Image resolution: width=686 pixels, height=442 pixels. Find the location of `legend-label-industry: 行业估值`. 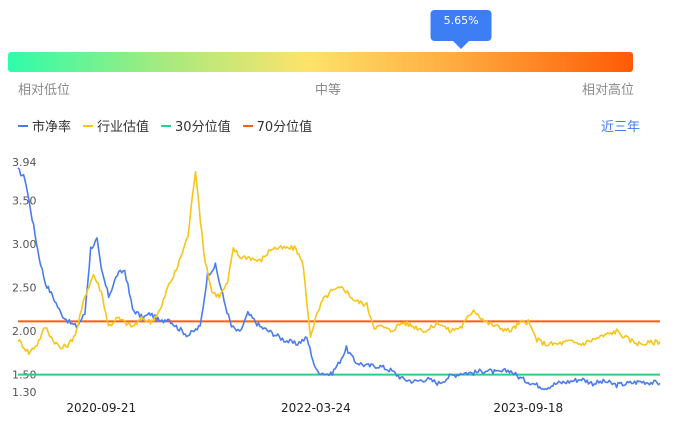

legend-label-industry: 行业估值 is located at coordinates (123, 127).